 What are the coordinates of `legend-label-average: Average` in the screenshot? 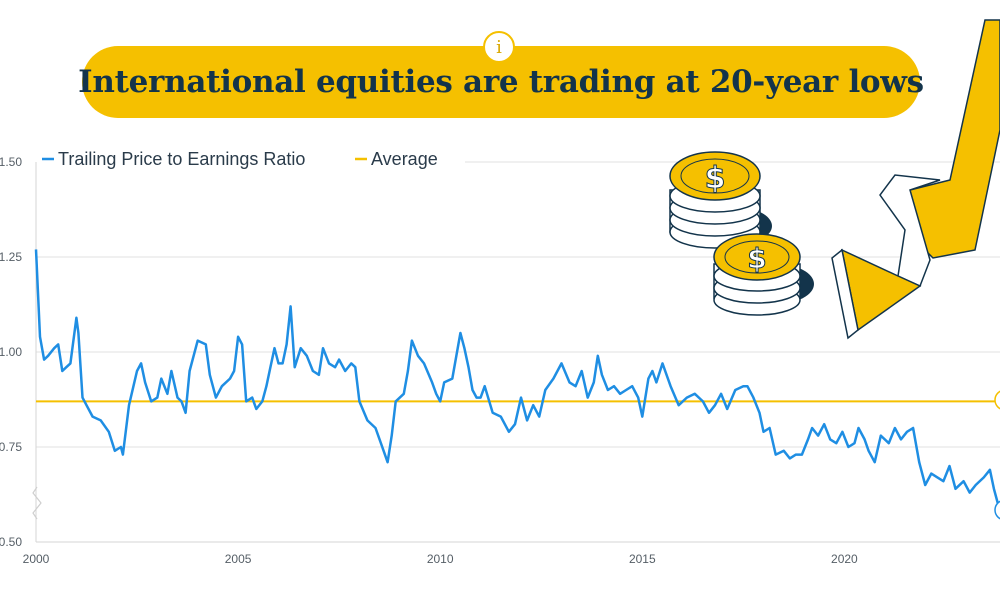 It's located at (404, 159).